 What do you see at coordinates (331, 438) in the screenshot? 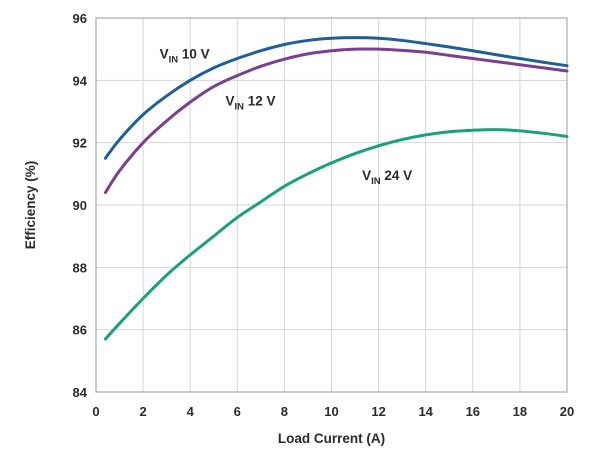
I see `x-axis-title: Load Current (A)` at bounding box center [331, 438].